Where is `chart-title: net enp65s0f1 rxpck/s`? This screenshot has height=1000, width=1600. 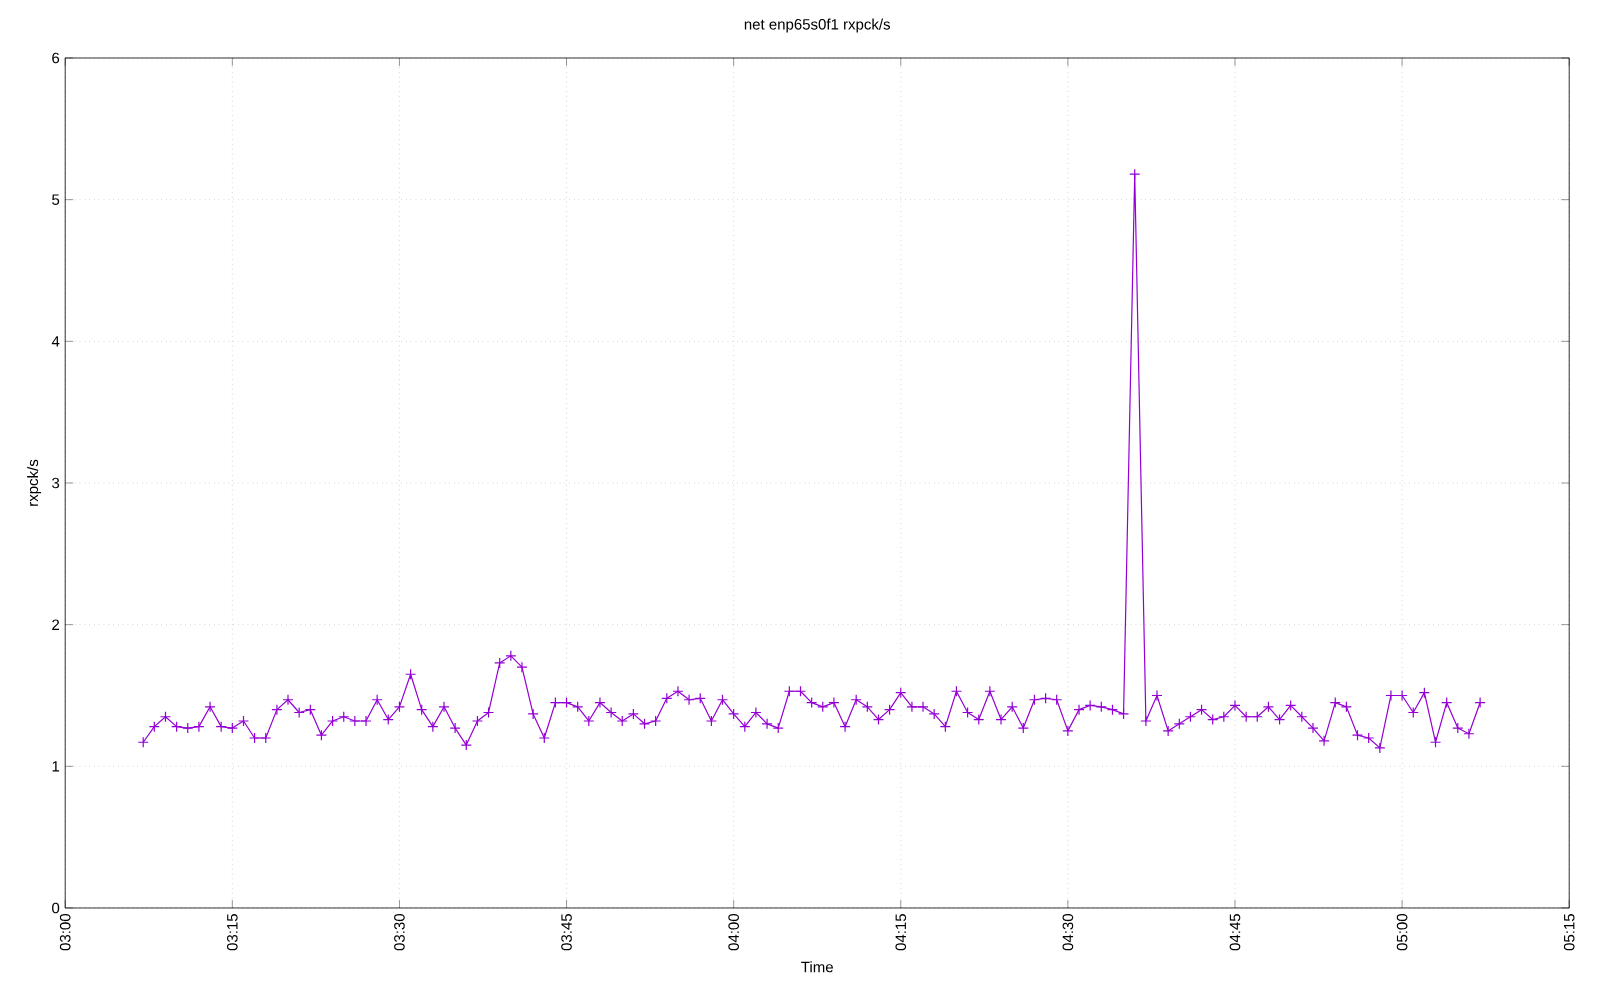
chart-title: net enp65s0f1 rxpck/s is located at coordinates (817, 25).